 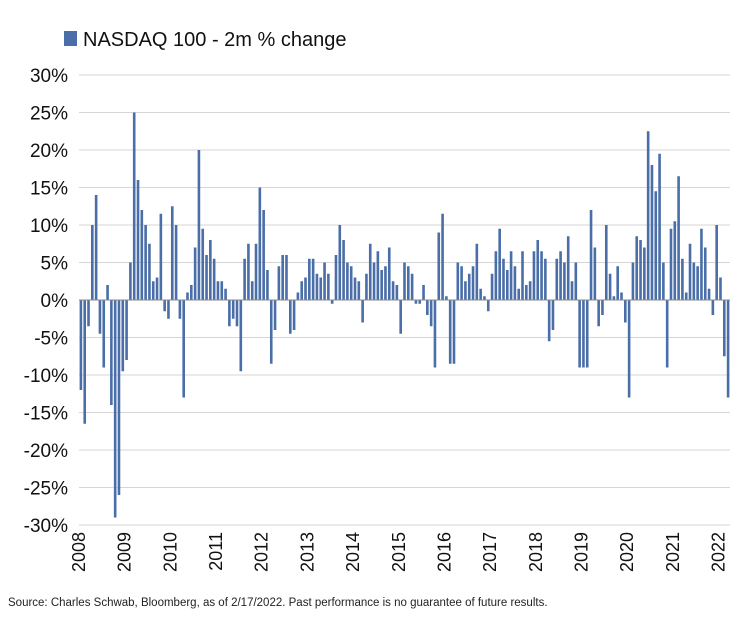 I want to click on y-tick-label: 5%, so click(x=55, y=264).